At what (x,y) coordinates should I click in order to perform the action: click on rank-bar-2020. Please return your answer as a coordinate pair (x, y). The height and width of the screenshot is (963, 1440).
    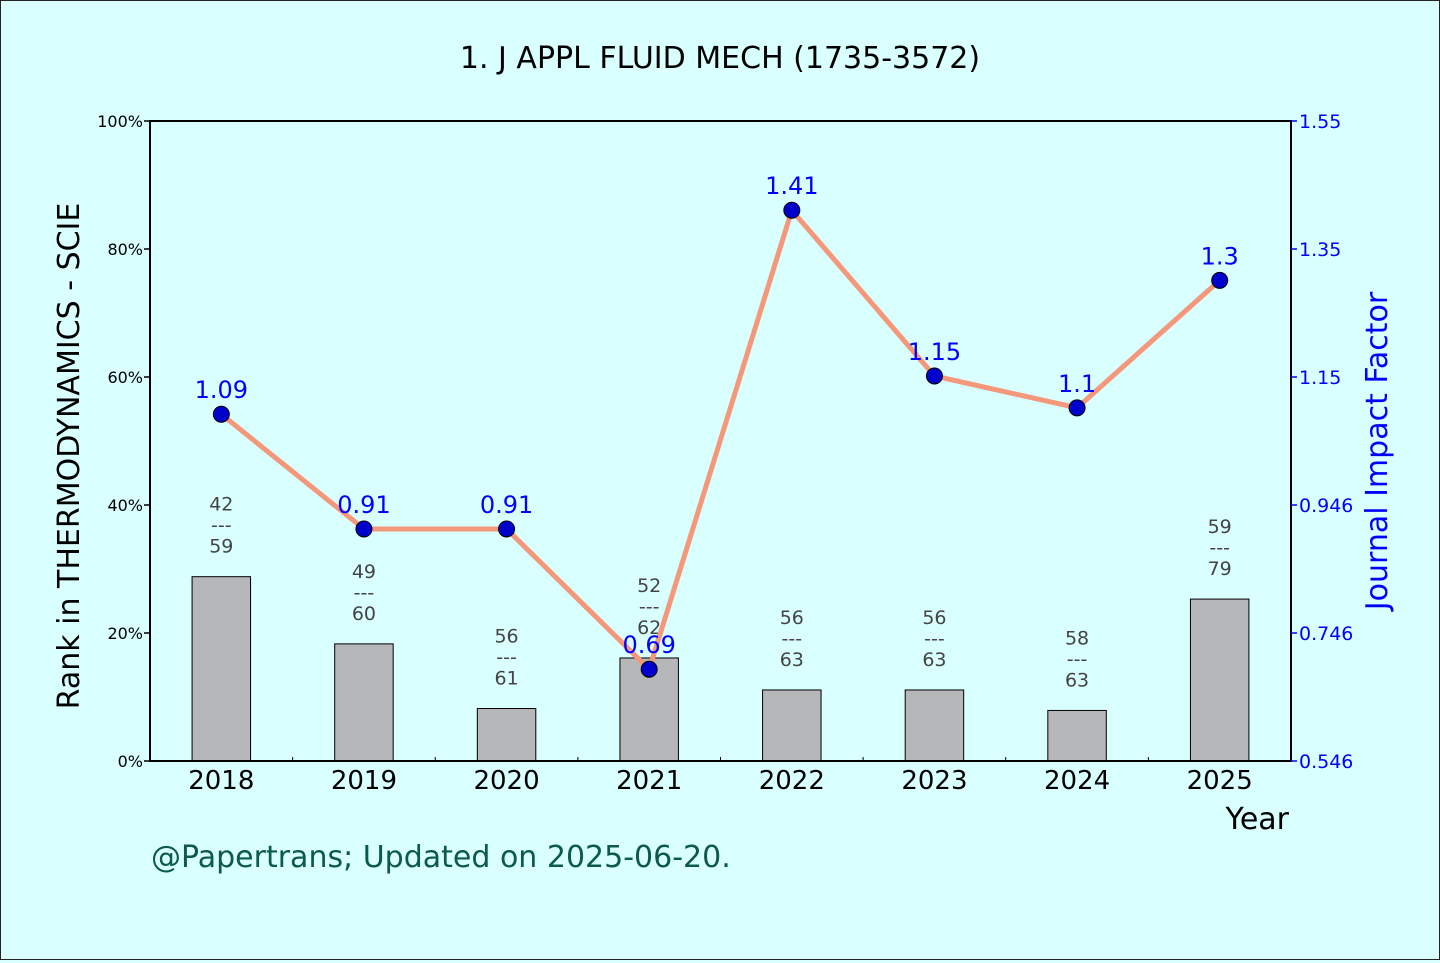
    Looking at the image, I should click on (506, 735).